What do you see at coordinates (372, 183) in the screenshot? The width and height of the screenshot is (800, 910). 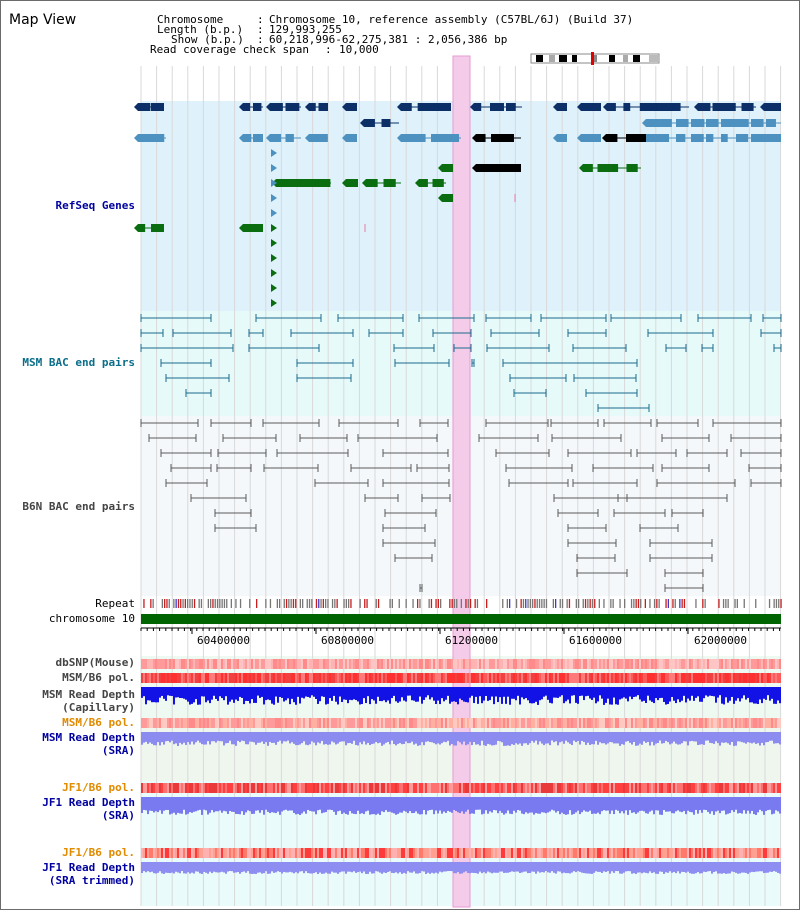 I see `refseq-gene-green-2-exon` at bounding box center [372, 183].